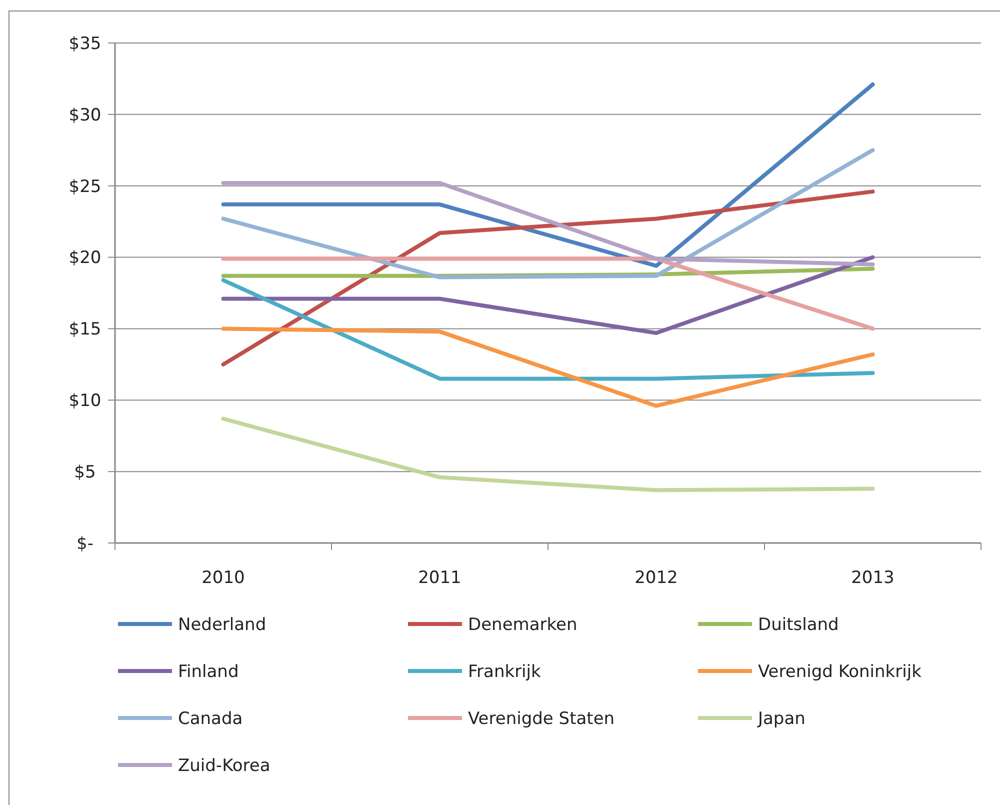 The image size is (1000, 805). Describe the element at coordinates (798, 624) in the screenshot. I see `legend-label: Duitsland` at that location.